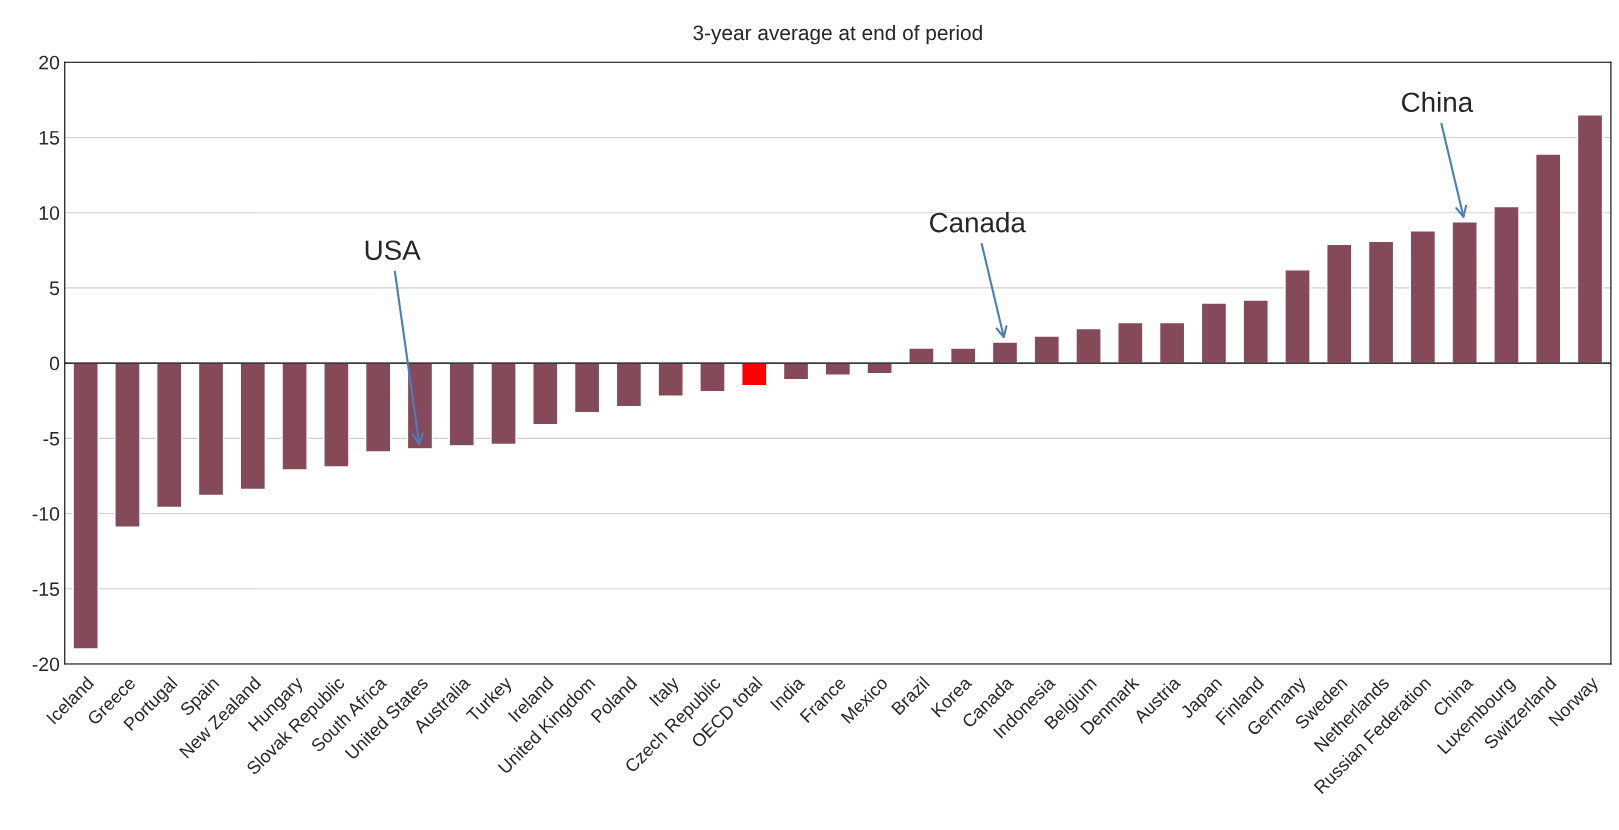 This screenshot has height=830, width=1619. I want to click on y-tick-label: 15, so click(49, 138).